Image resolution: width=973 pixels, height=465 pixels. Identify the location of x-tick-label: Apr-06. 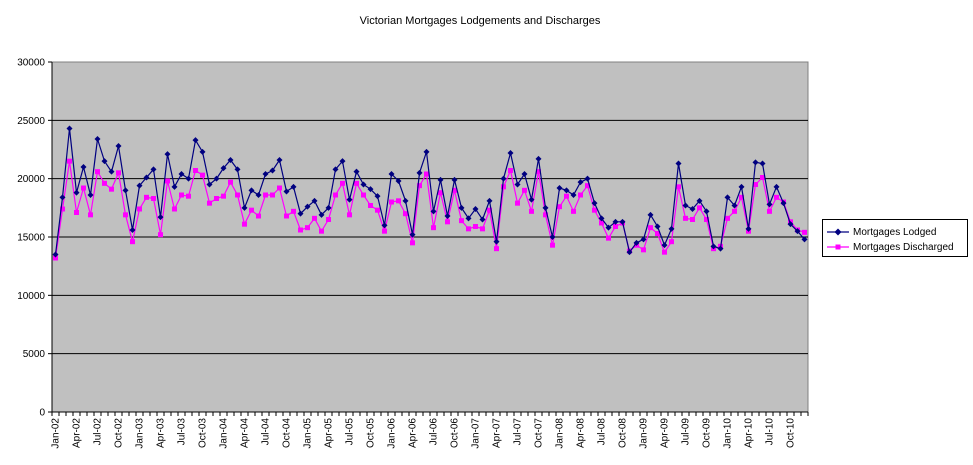
(413, 433).